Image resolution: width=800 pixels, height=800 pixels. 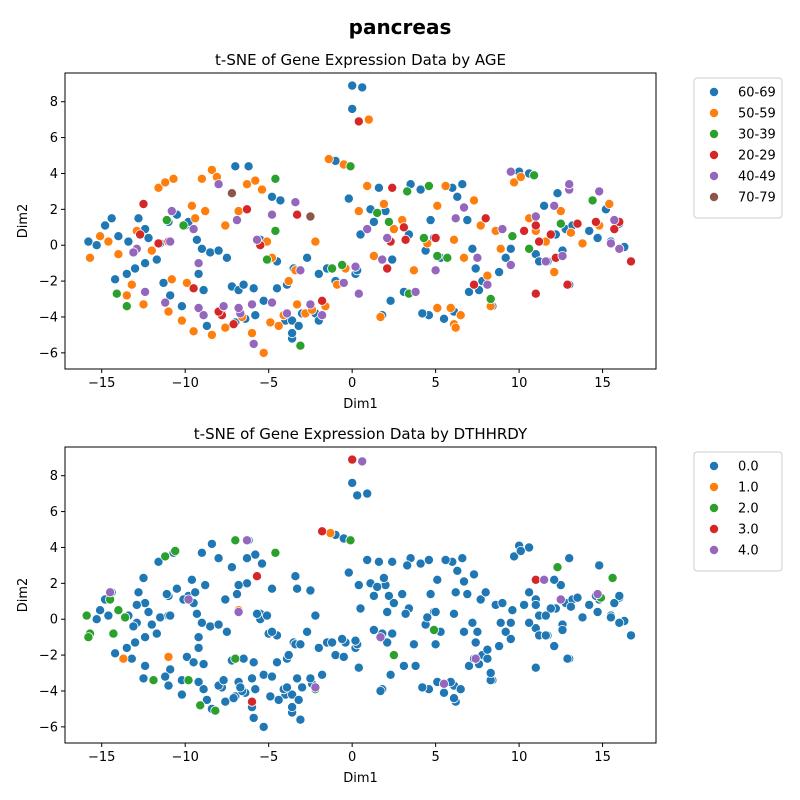 What do you see at coordinates (349, 754) in the screenshot?
I see `x-ticks: −15 −10 −5 0 5 10 15` at bounding box center [349, 754].